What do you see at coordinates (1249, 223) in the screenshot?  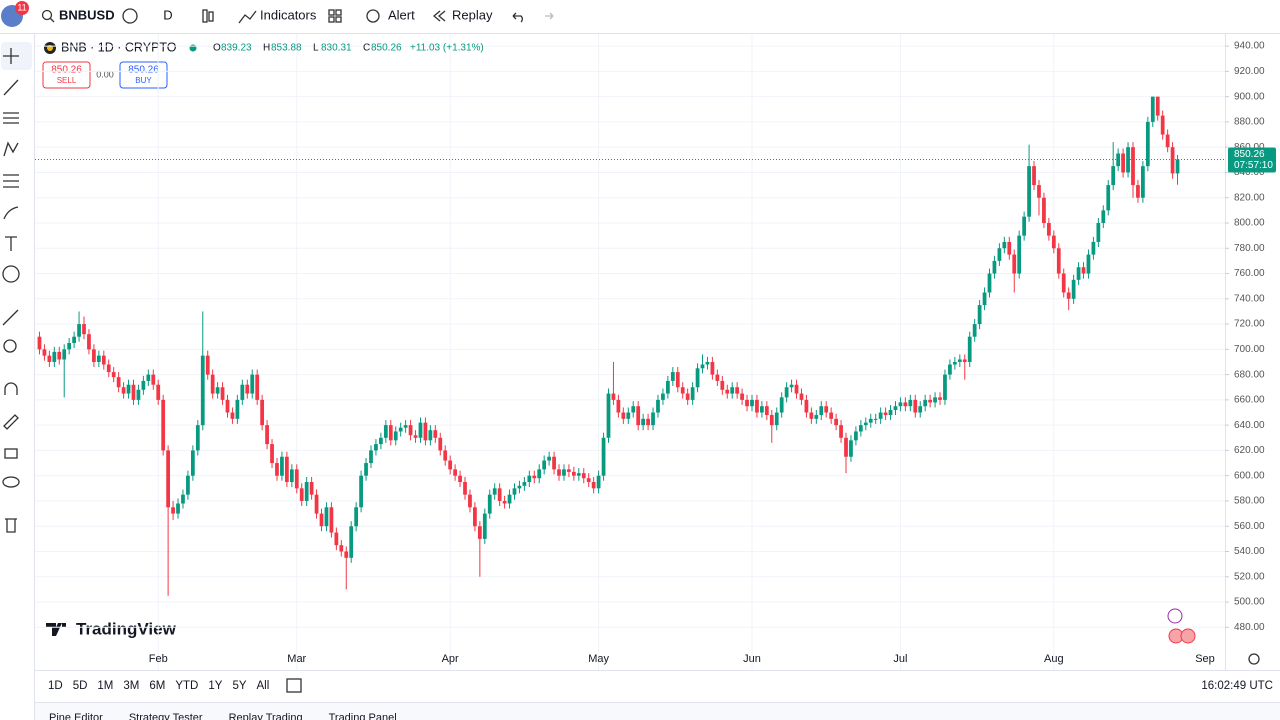 I see `y-tick-label: 800.00` at bounding box center [1249, 223].